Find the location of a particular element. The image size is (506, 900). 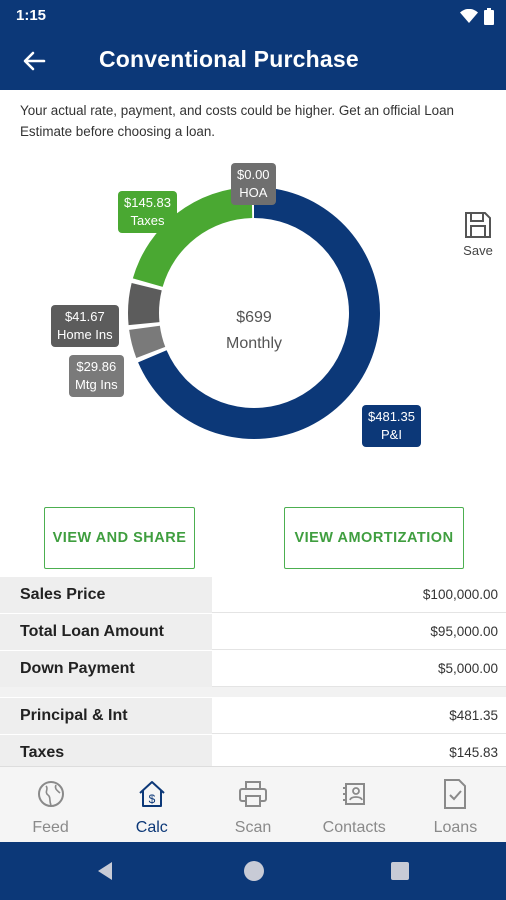

callout-hoa: $0.00 HOA is located at coordinates (253, 184).